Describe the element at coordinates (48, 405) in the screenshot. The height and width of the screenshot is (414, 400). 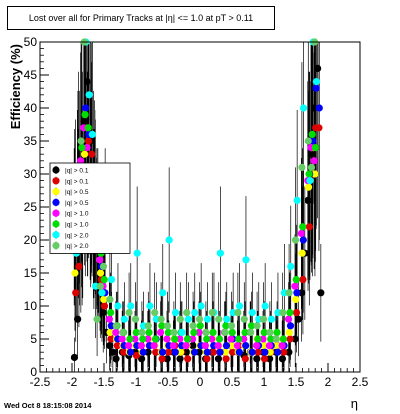
I see `timestamp: Wed Oct 8 18:15:08 2014` at that location.